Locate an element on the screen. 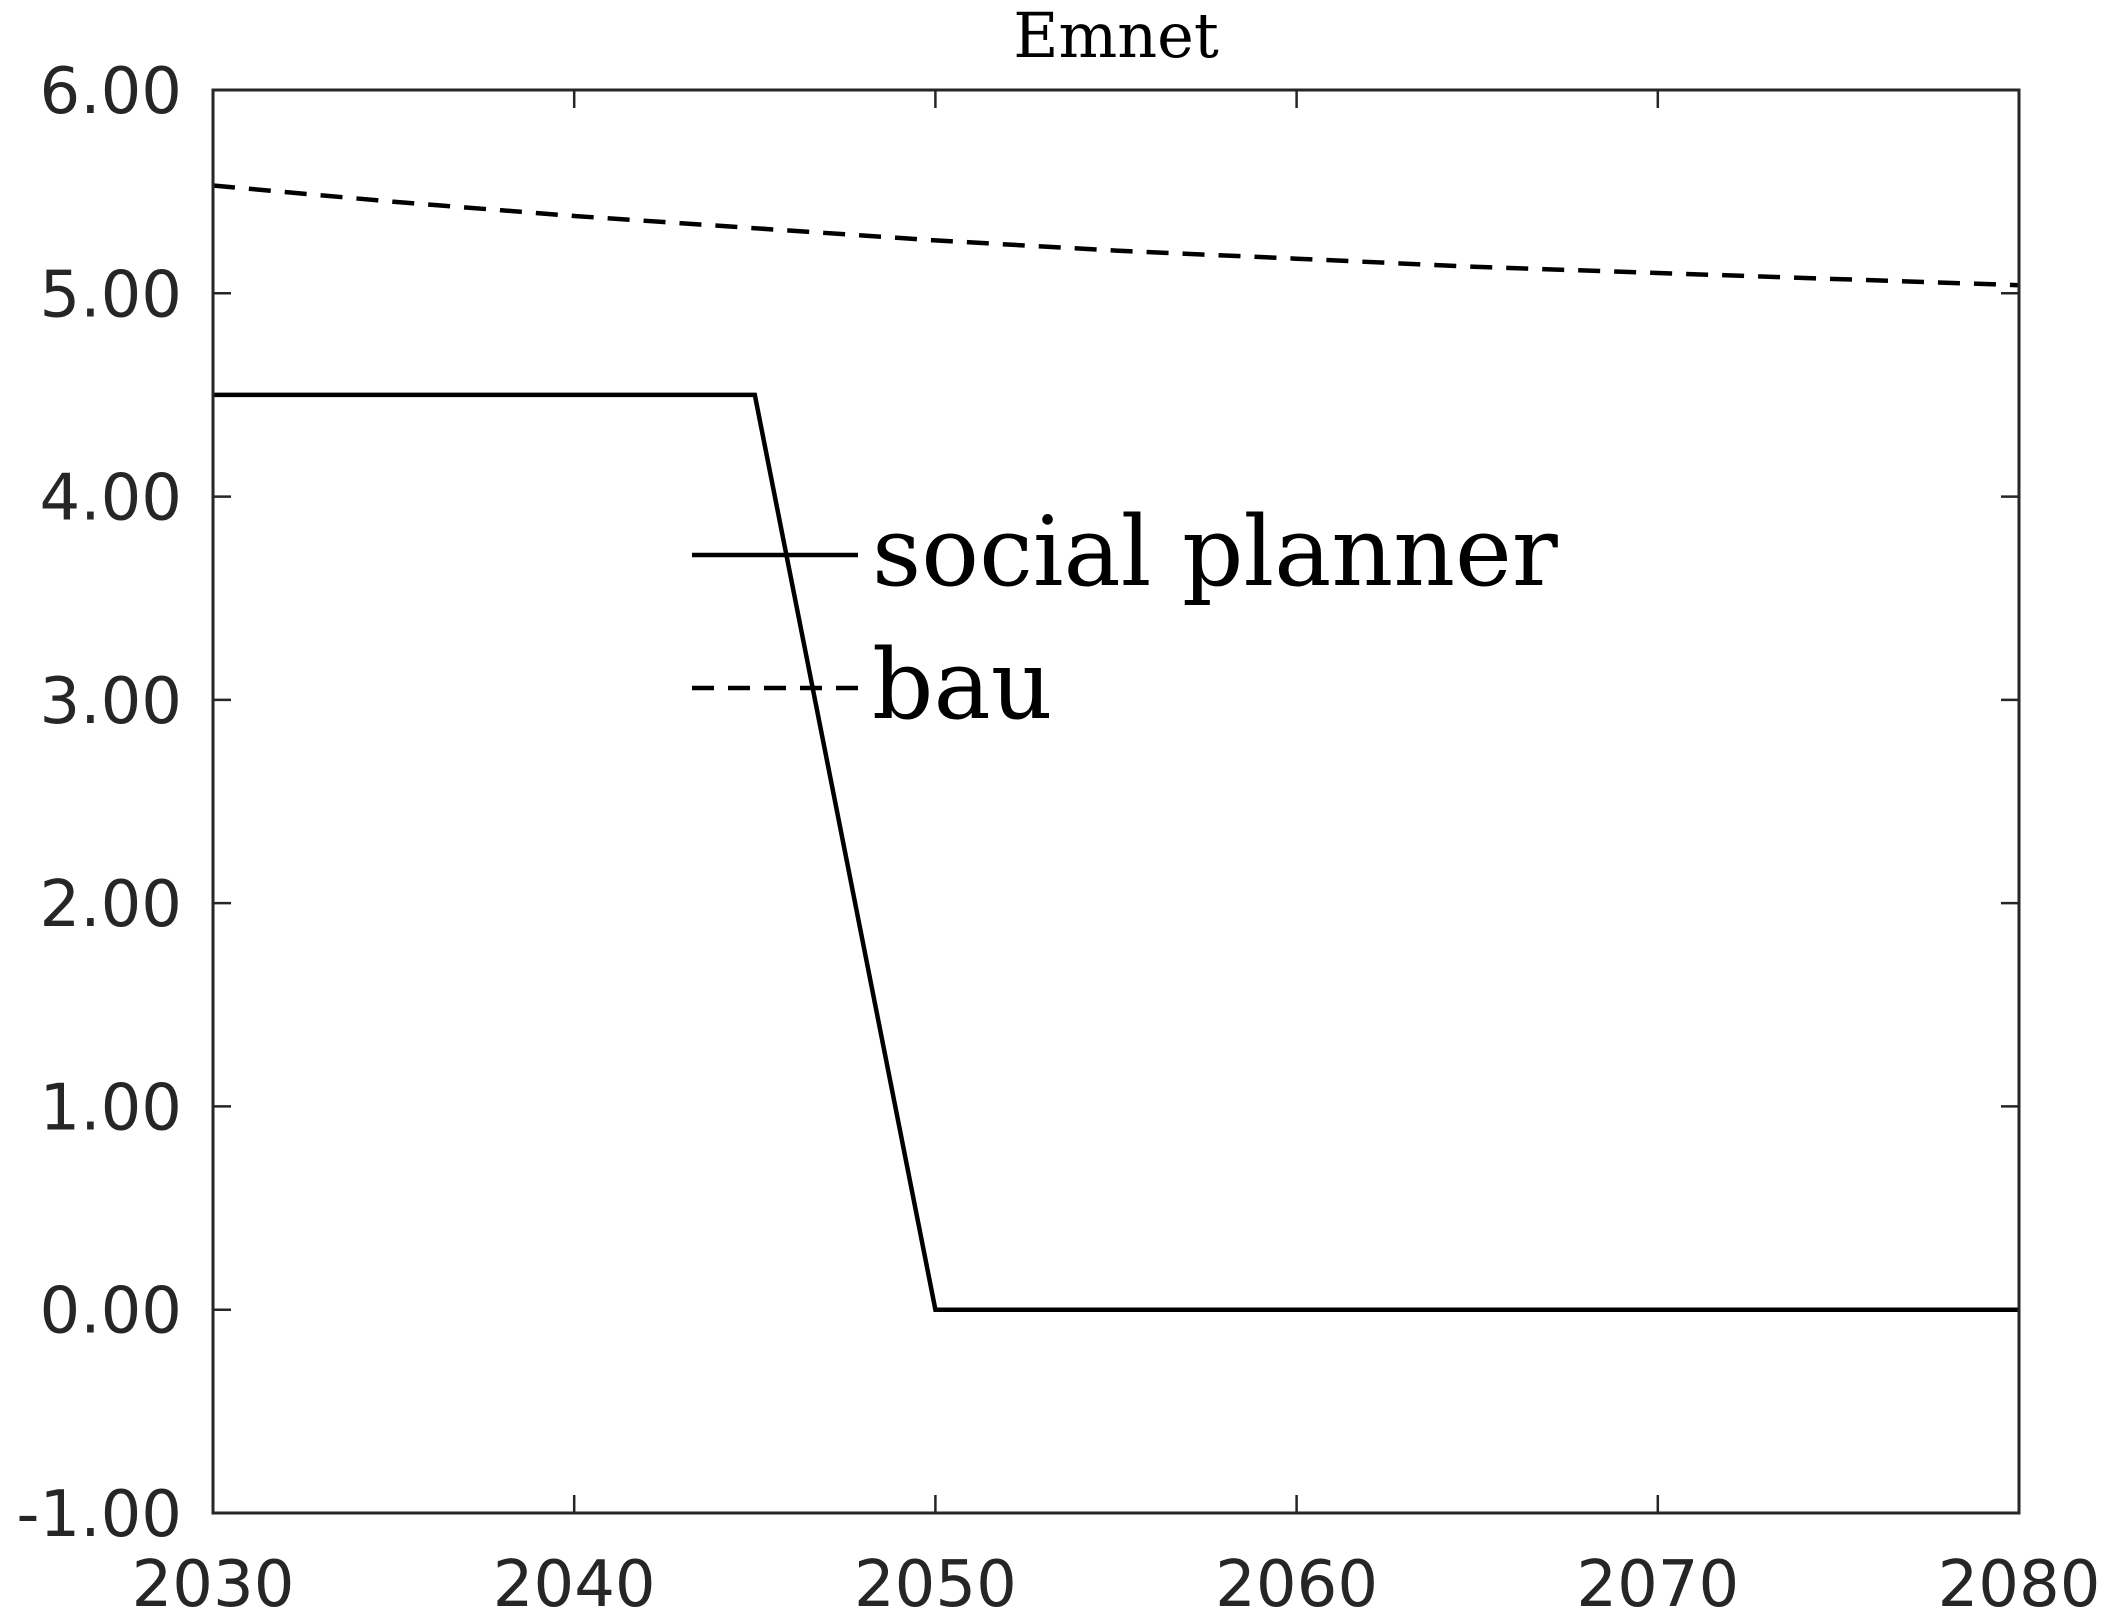 The width and height of the screenshot is (2109, 1612). x-tick-label: 2050 is located at coordinates (935, 1580).